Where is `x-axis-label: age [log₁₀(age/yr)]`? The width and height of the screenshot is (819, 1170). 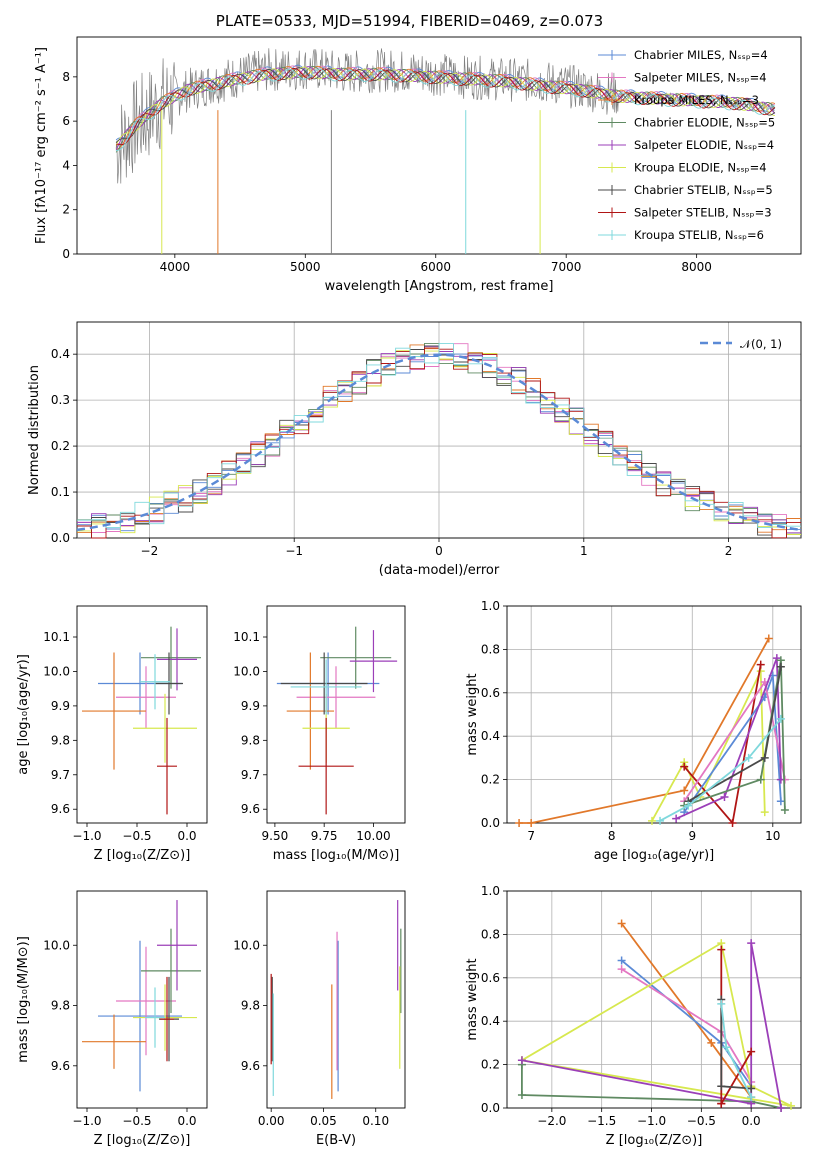
x-axis-label: age [log₁₀(age/yr)] is located at coordinates (654, 855).